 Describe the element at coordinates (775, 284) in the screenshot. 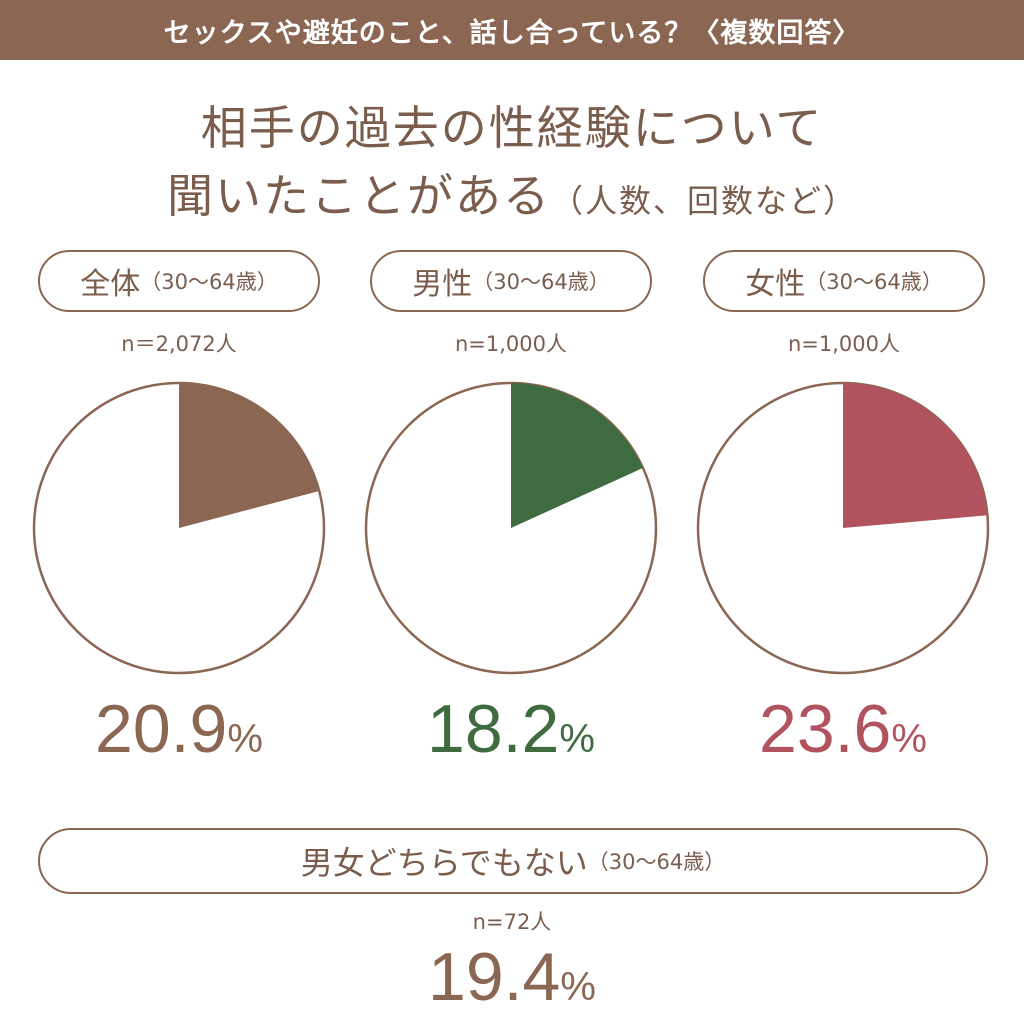

I see `group-name: 女性` at that location.